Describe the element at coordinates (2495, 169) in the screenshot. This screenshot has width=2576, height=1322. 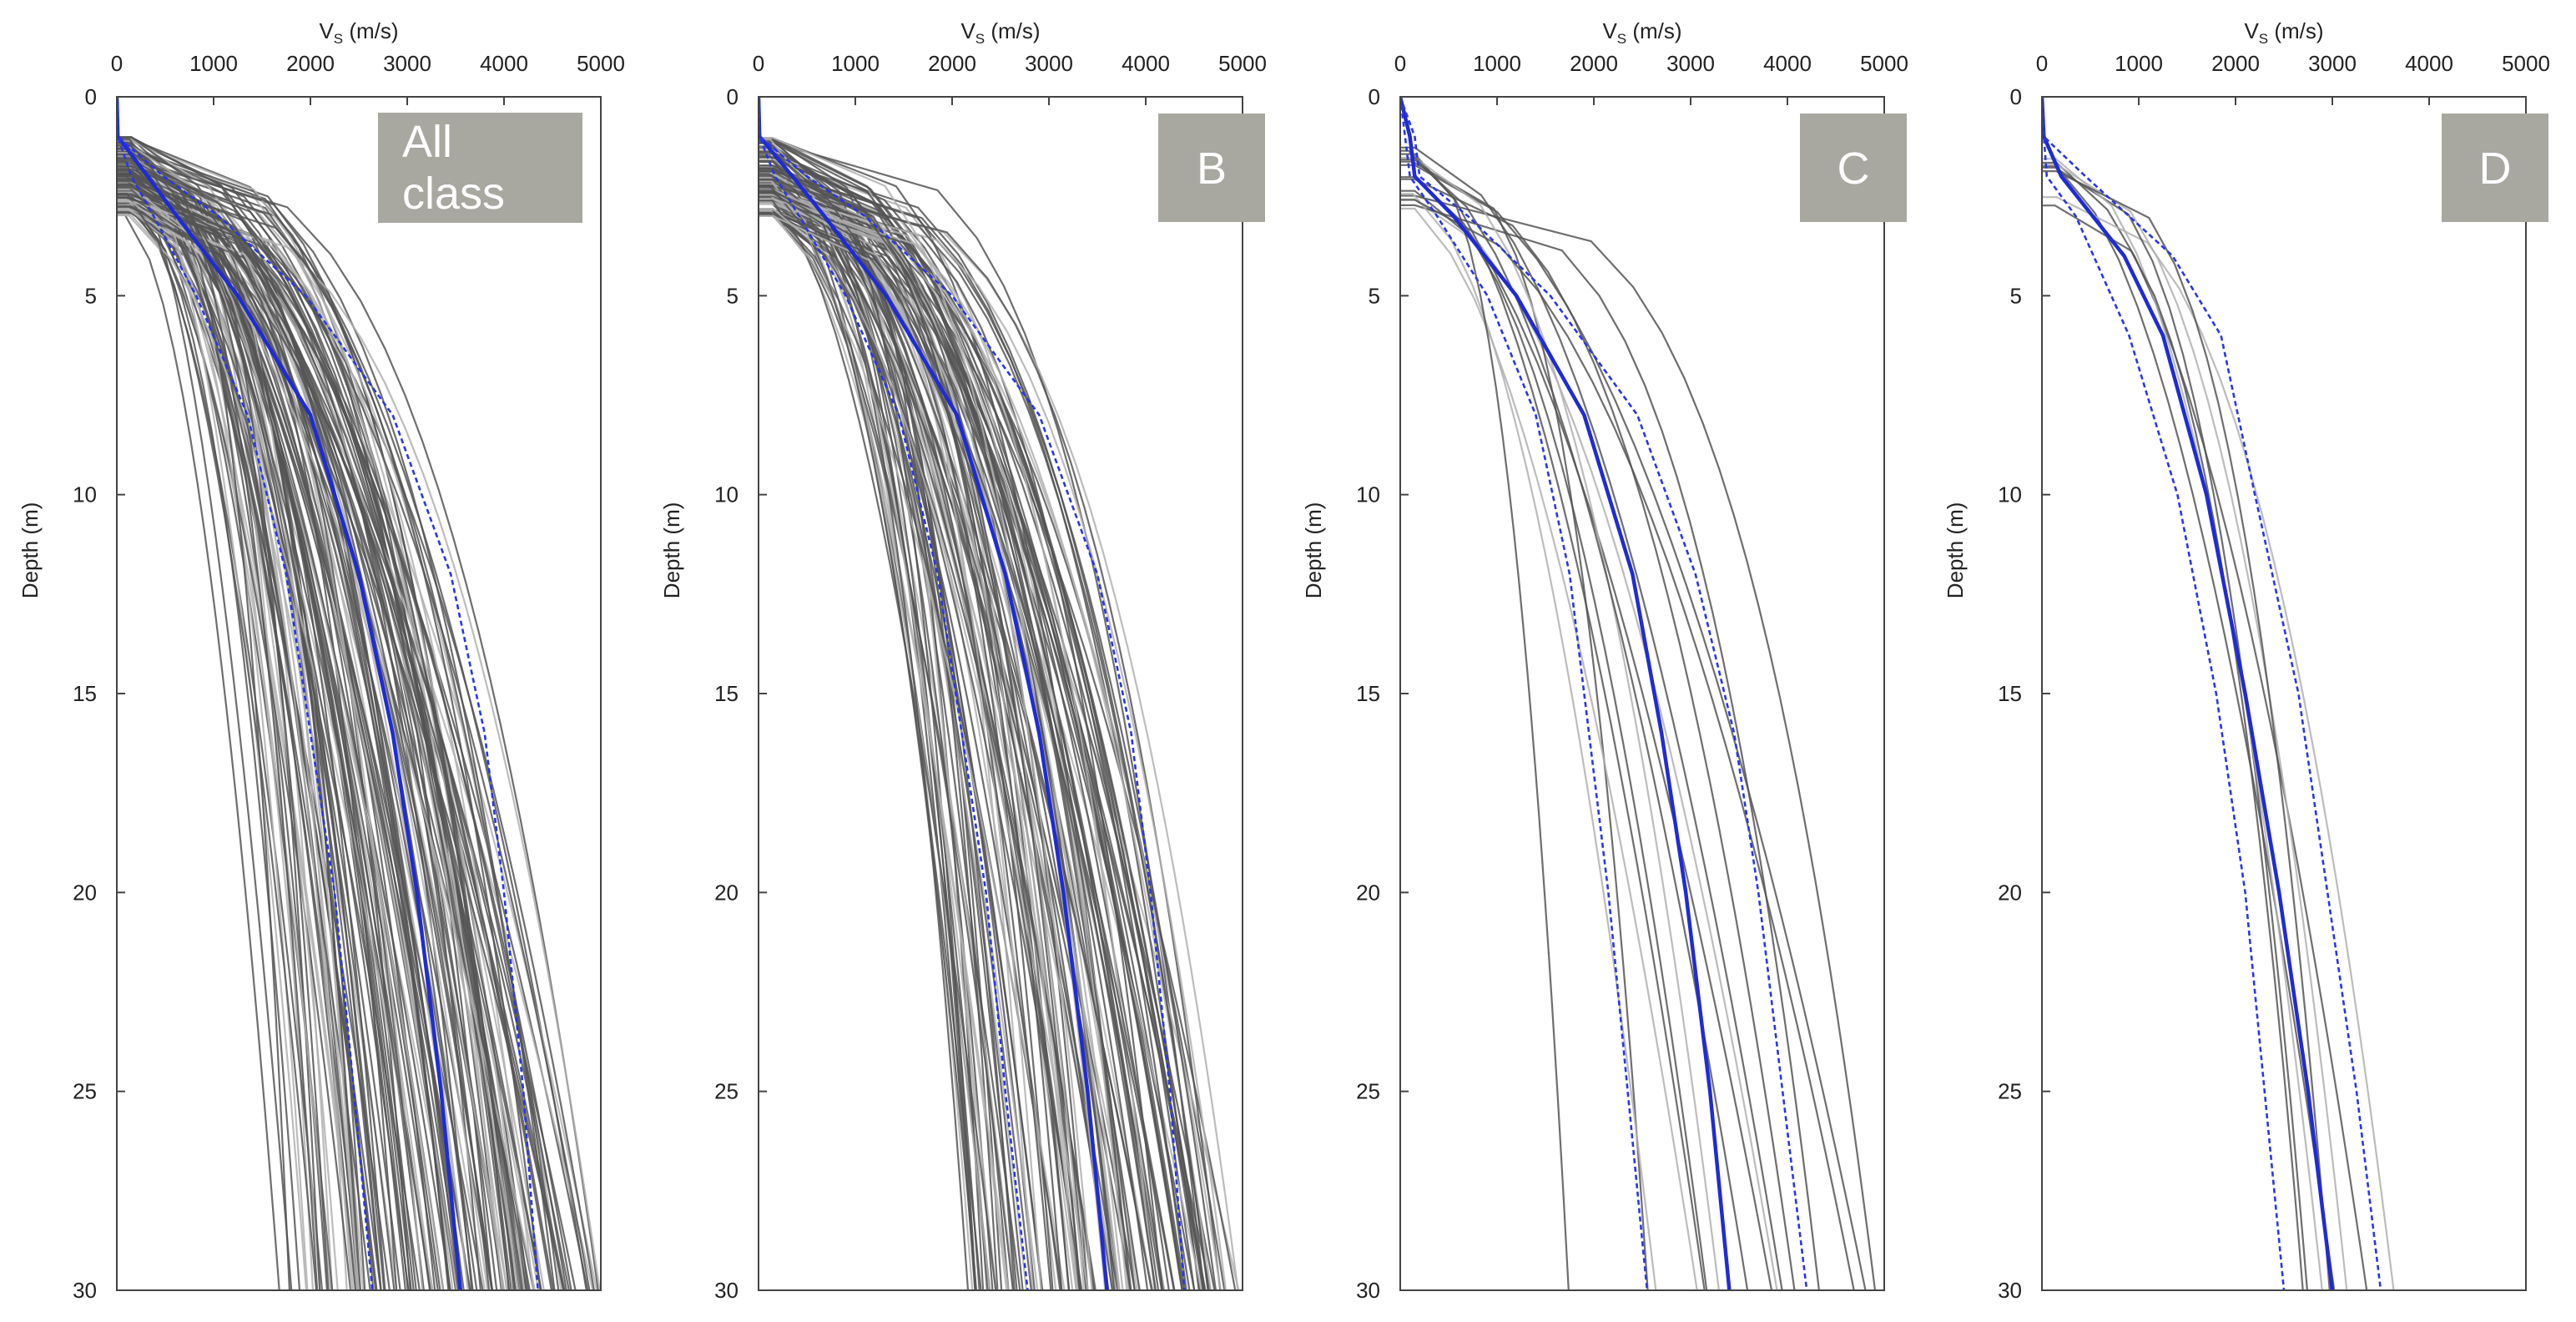
I see `class-label: D` at that location.